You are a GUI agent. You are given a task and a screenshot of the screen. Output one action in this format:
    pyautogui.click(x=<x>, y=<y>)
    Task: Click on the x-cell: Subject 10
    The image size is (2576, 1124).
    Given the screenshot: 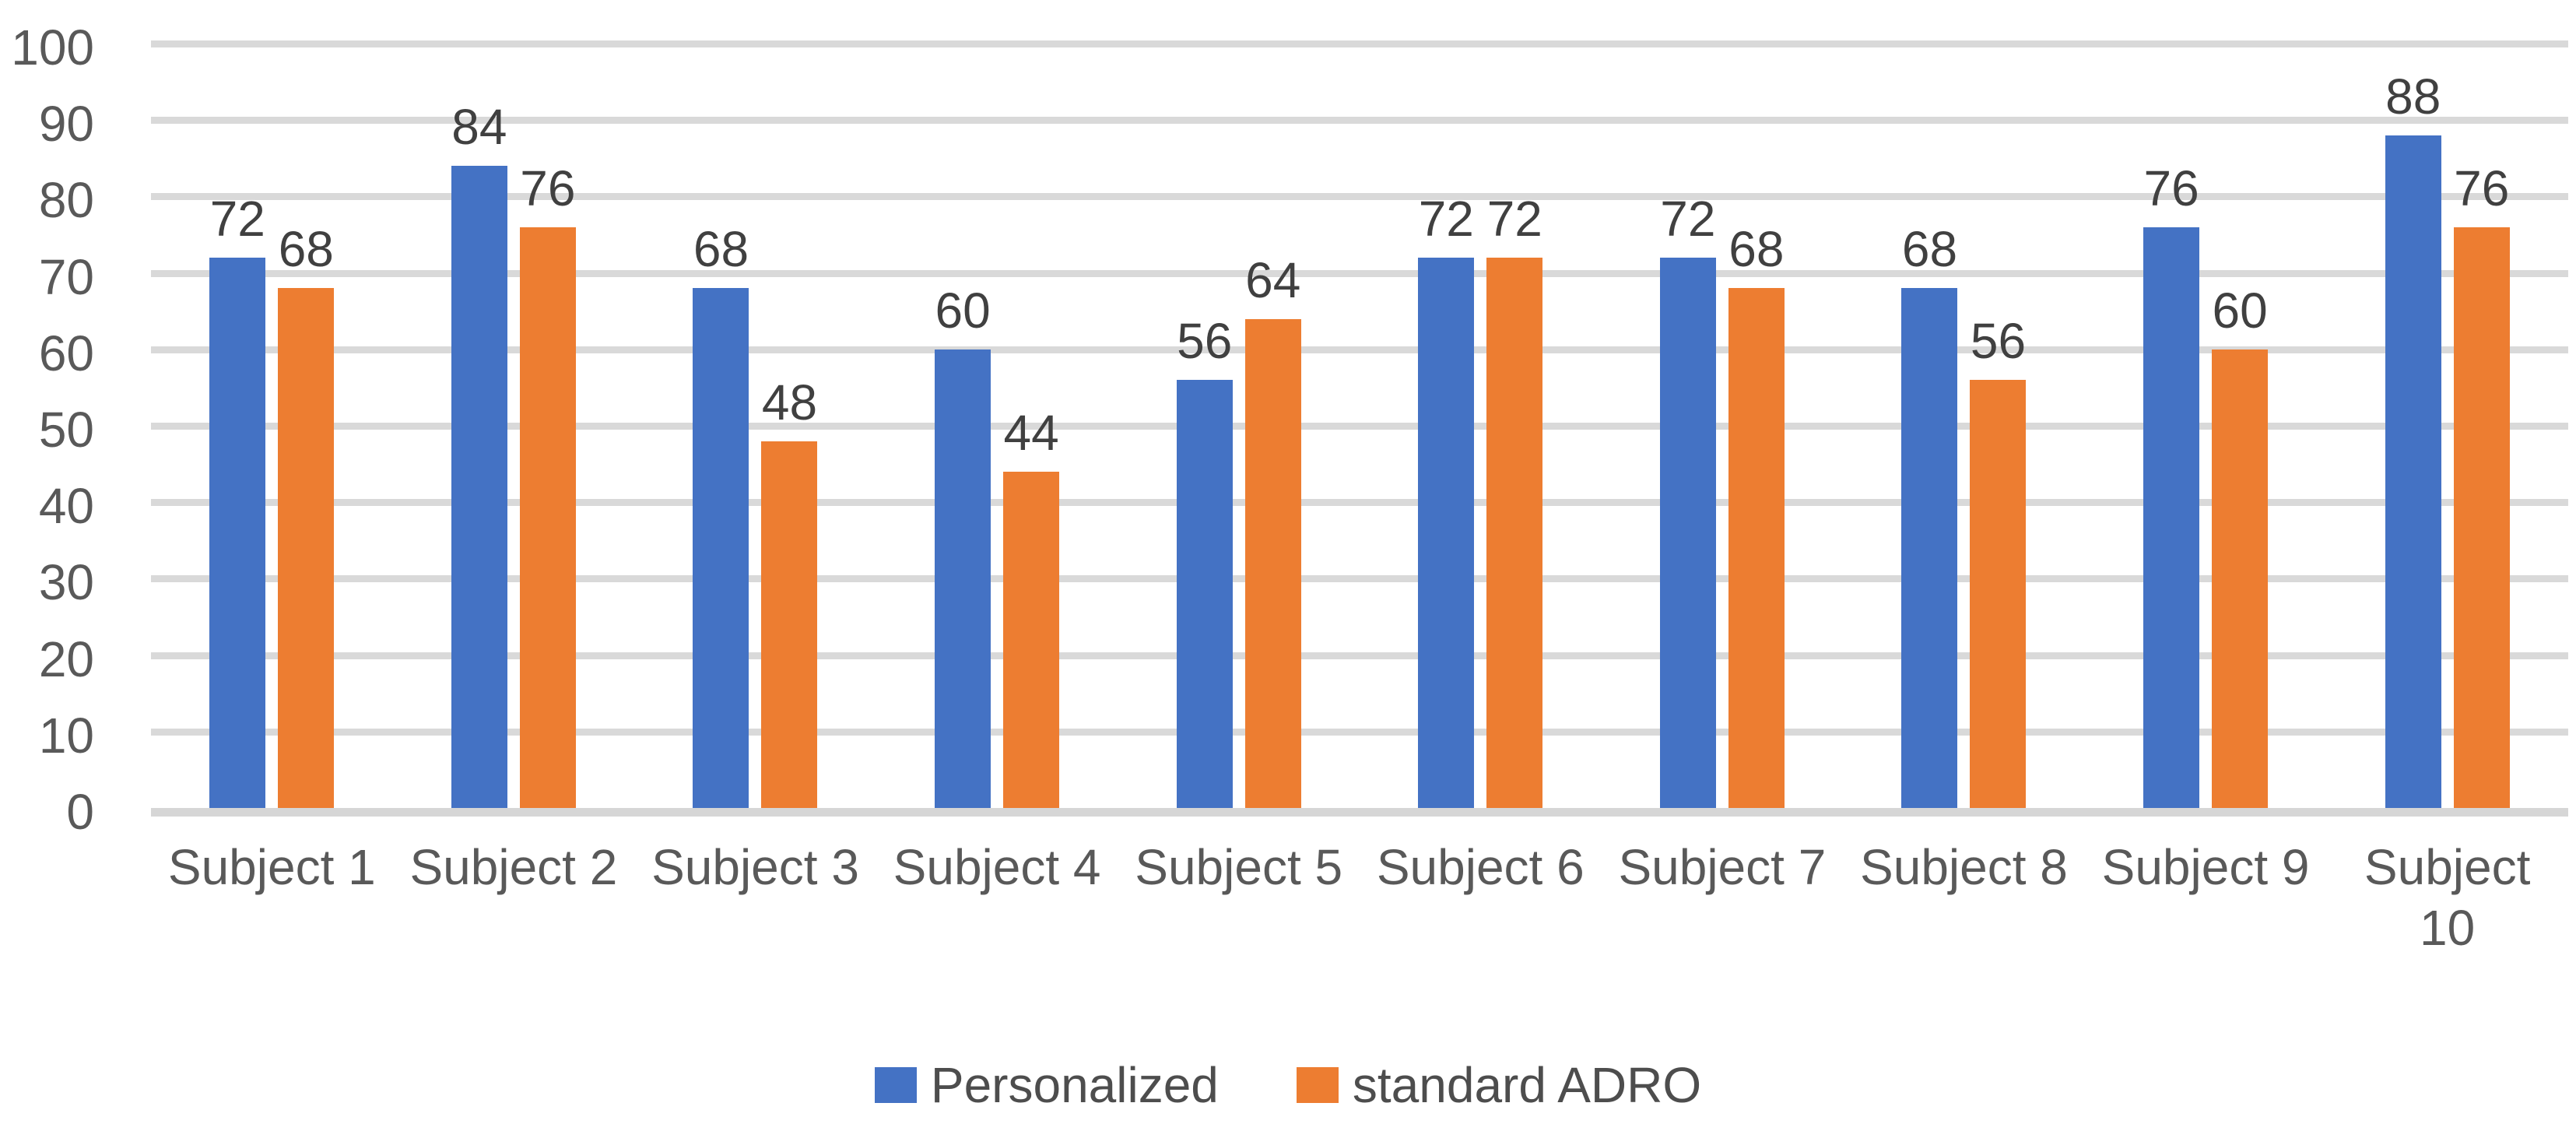 What is the action you would take?
    pyautogui.click(x=2447, y=897)
    